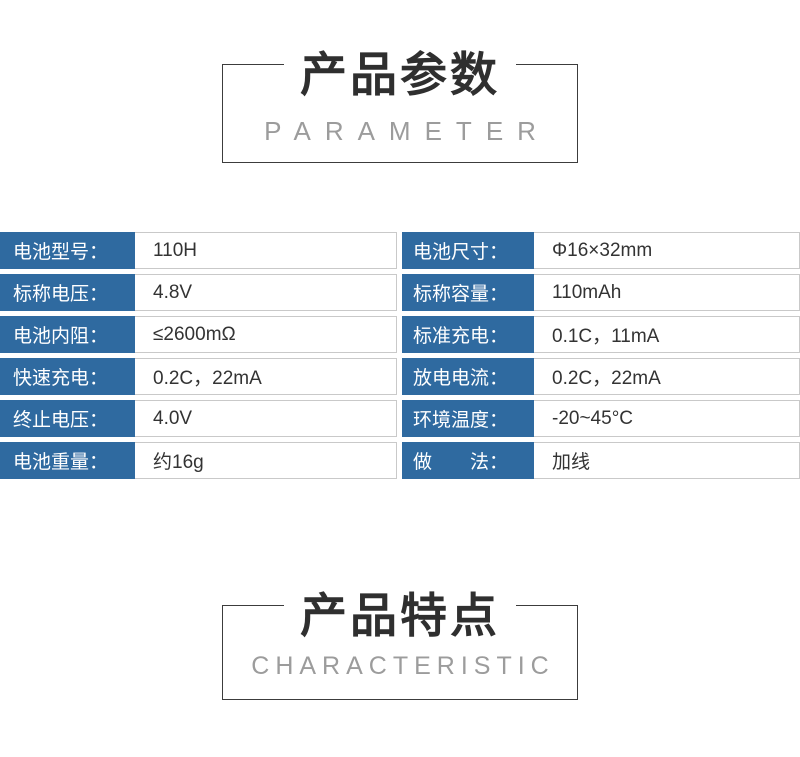 Image resolution: width=800 pixels, height=757 pixels. What do you see at coordinates (468, 376) in the screenshot?
I see `spec-label: 放电电流：` at bounding box center [468, 376].